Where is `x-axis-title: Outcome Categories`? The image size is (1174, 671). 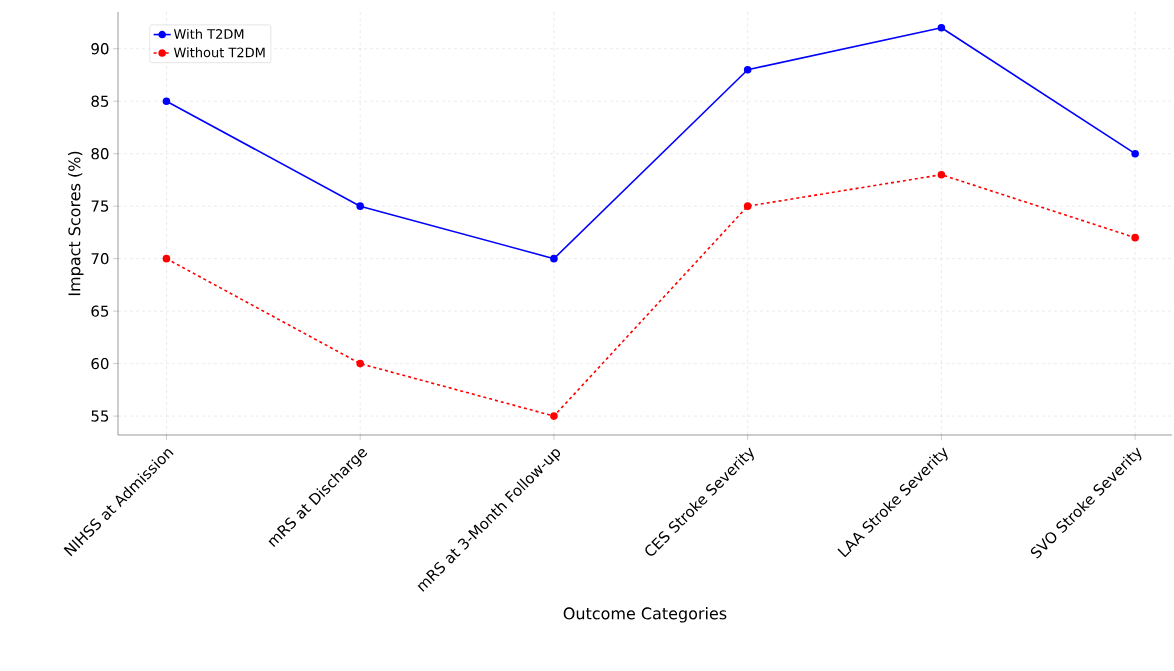 x-axis-title: Outcome Categories is located at coordinates (645, 615).